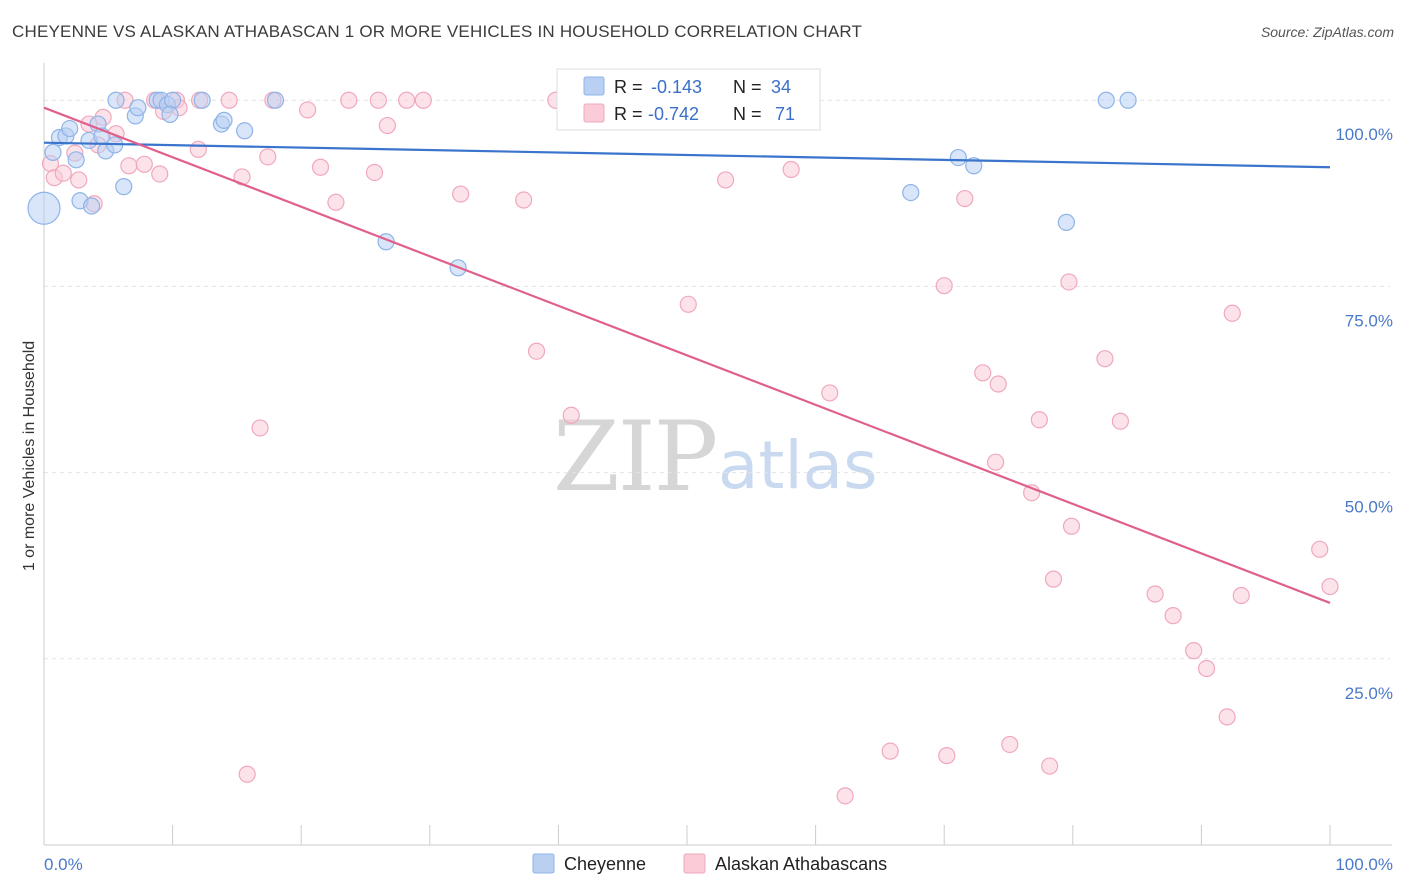 Image resolution: width=1406 pixels, height=892 pixels. What do you see at coordinates (1369, 507) in the screenshot?
I see `y-tick-label-50: 50.0%` at bounding box center [1369, 507].